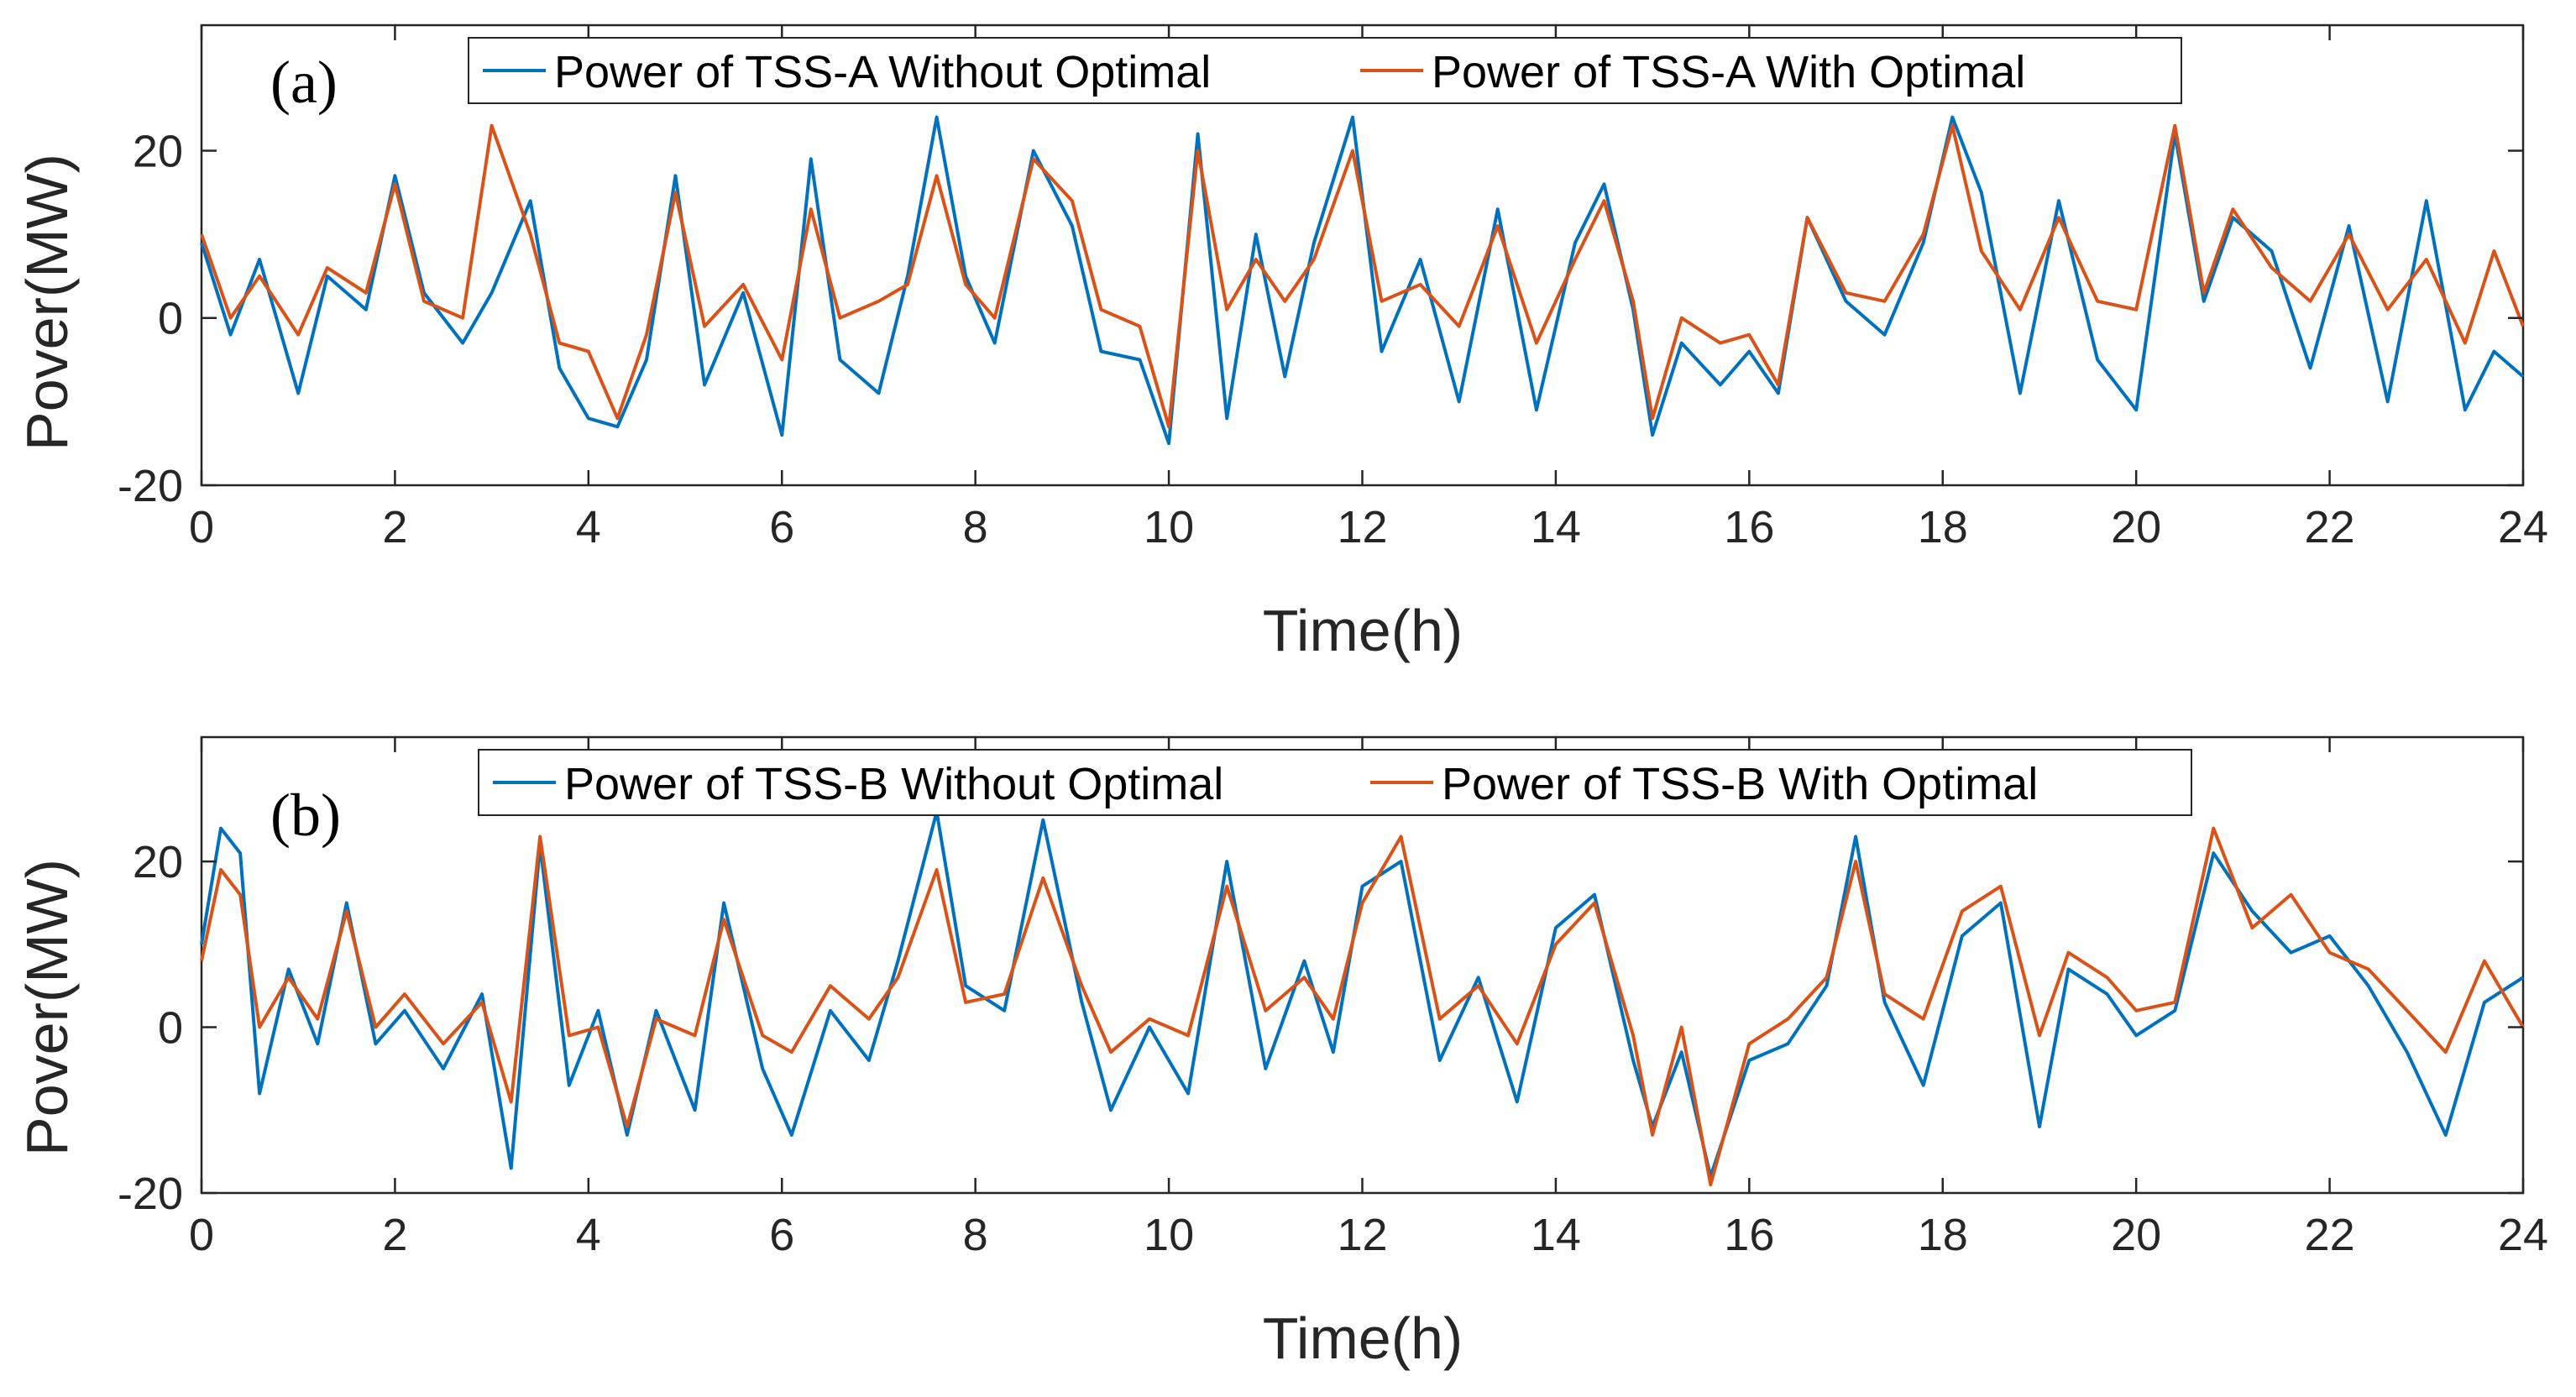  I want to click on panel-label: (a), so click(304, 82).